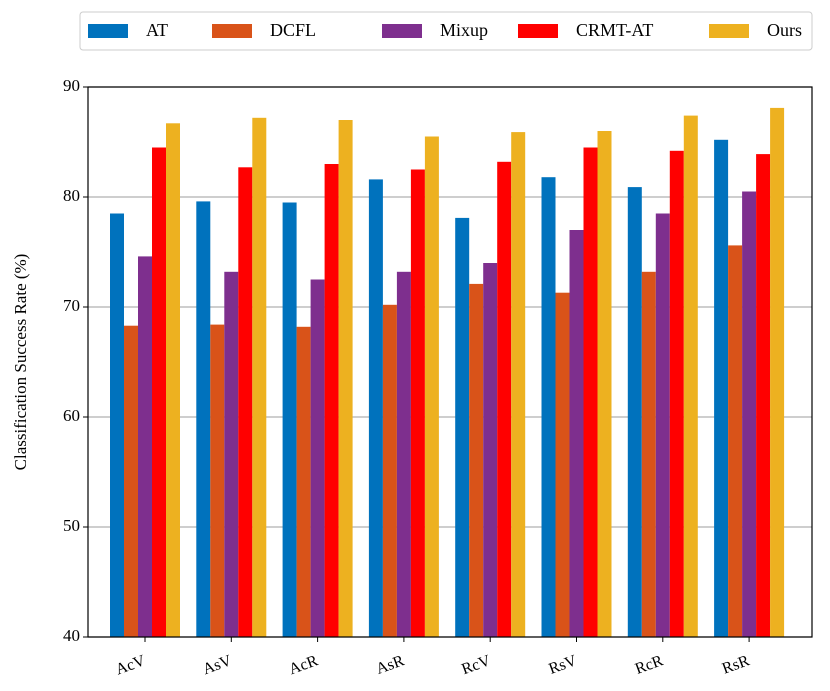 The height and width of the screenshot is (691, 830). What do you see at coordinates (71, 525) in the screenshot?
I see `y-tick-label: 50` at bounding box center [71, 525].